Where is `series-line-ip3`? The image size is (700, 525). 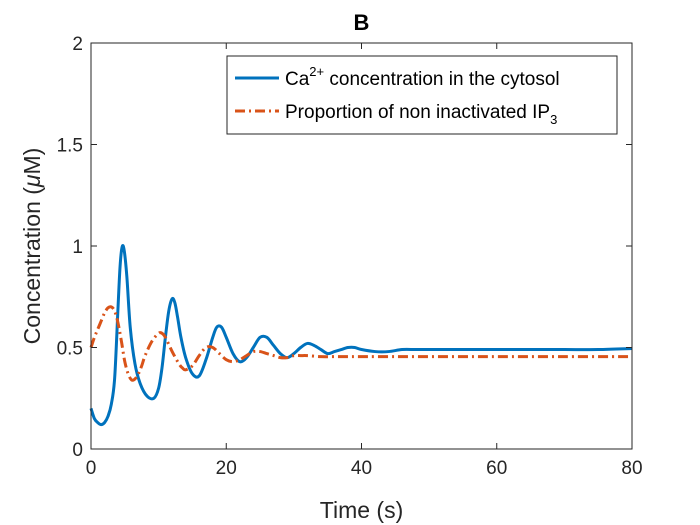
series-line-ip3 is located at coordinates (360, 343).